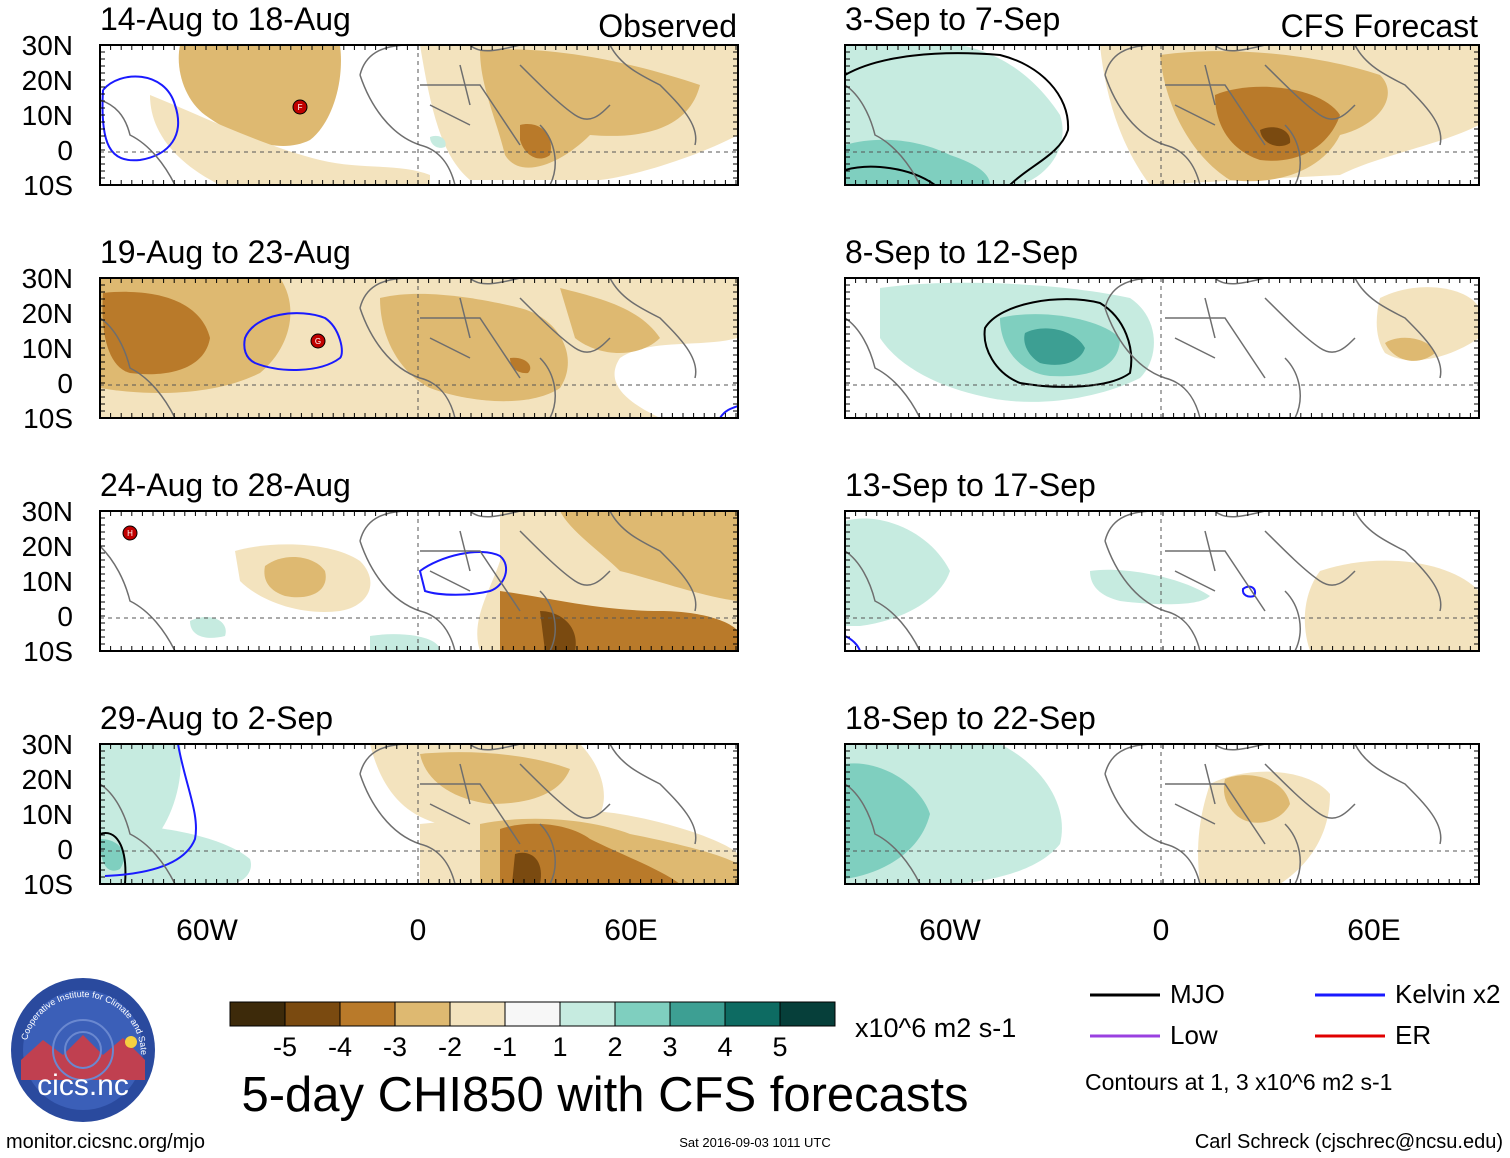  What do you see at coordinates (105, 1142) in the screenshot?
I see `footer-url: monitor.cicsnc.org/mjo` at bounding box center [105, 1142].